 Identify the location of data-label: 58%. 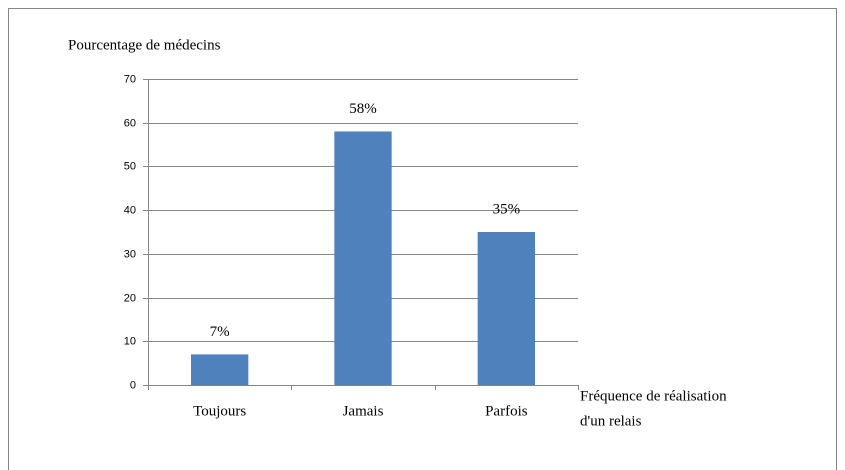
(363, 109).